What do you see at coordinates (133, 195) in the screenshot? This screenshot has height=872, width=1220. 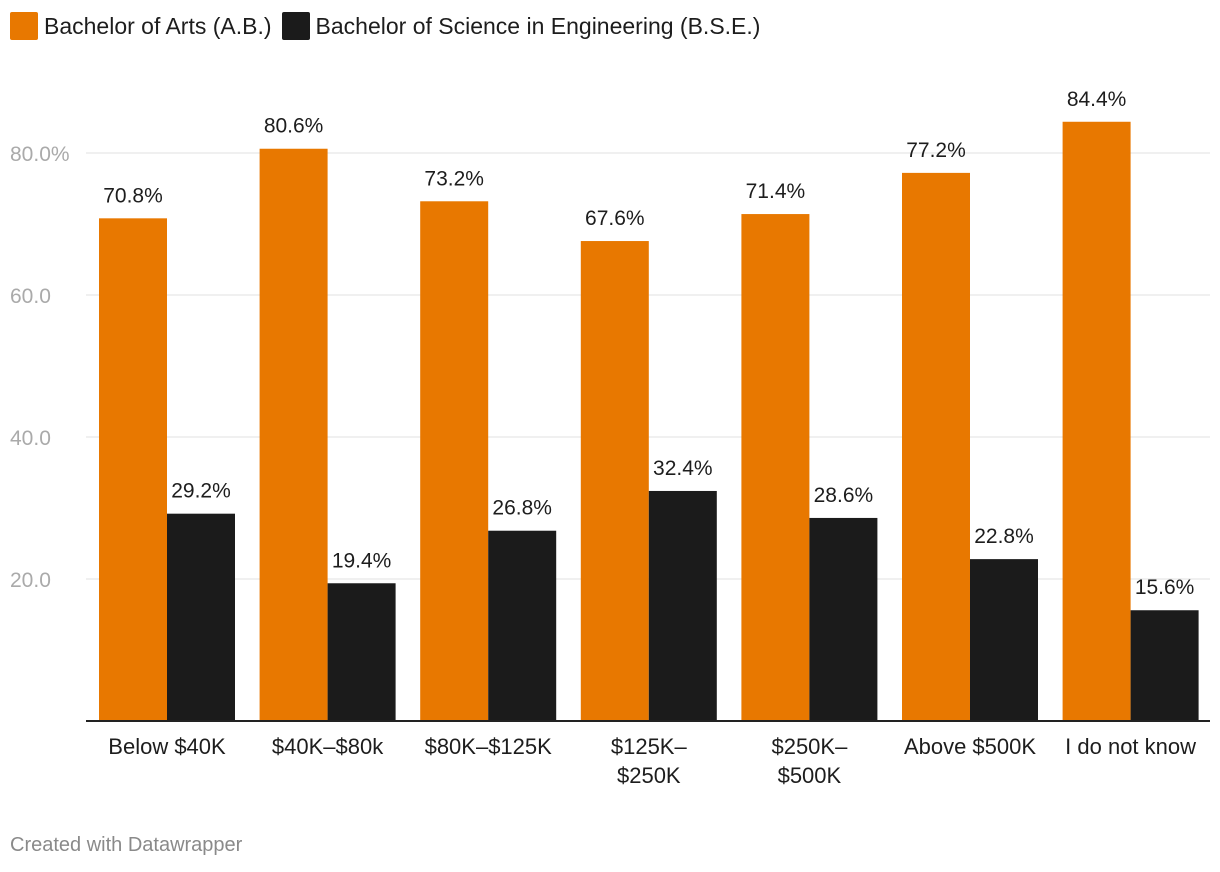 I see `data-label: 70.8%` at bounding box center [133, 195].